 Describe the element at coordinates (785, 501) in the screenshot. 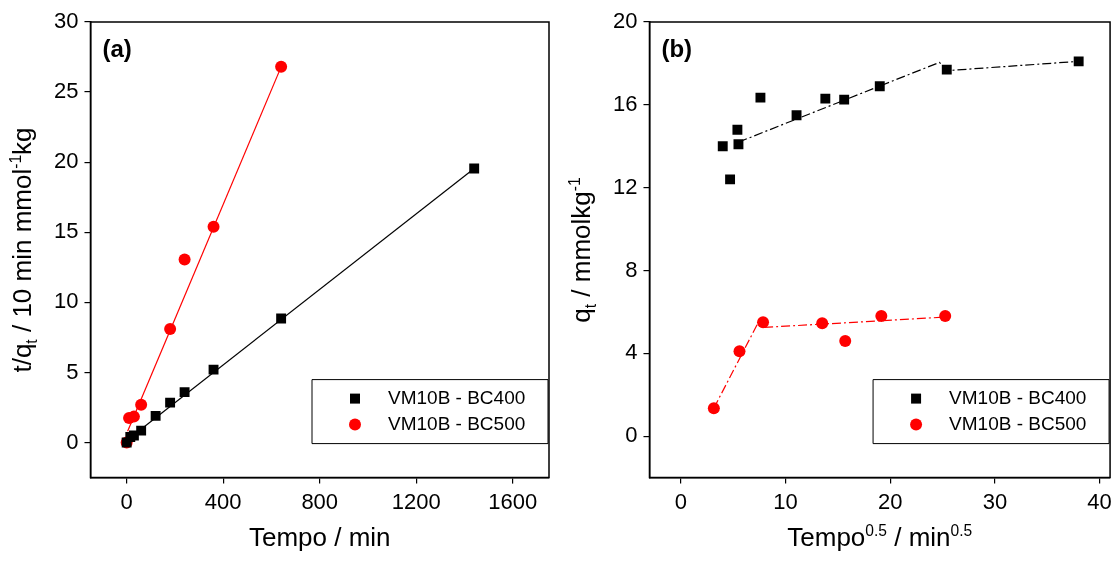

I see `x-tick-label: 10` at that location.